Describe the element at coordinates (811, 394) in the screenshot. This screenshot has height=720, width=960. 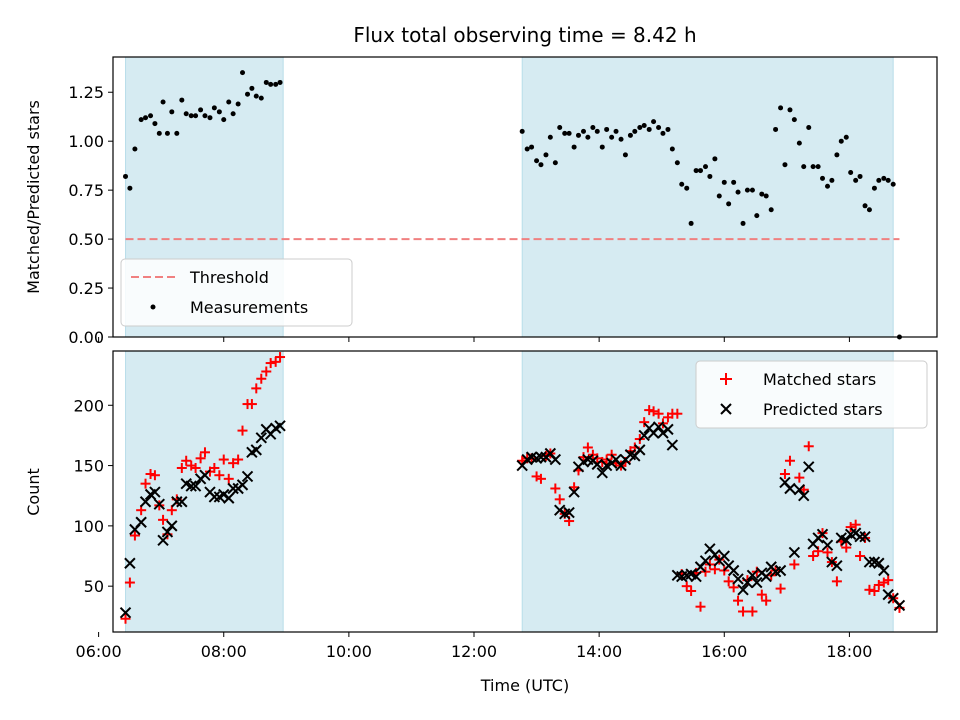
I see `bottom-legend: Matched stars Predicted stars` at that location.